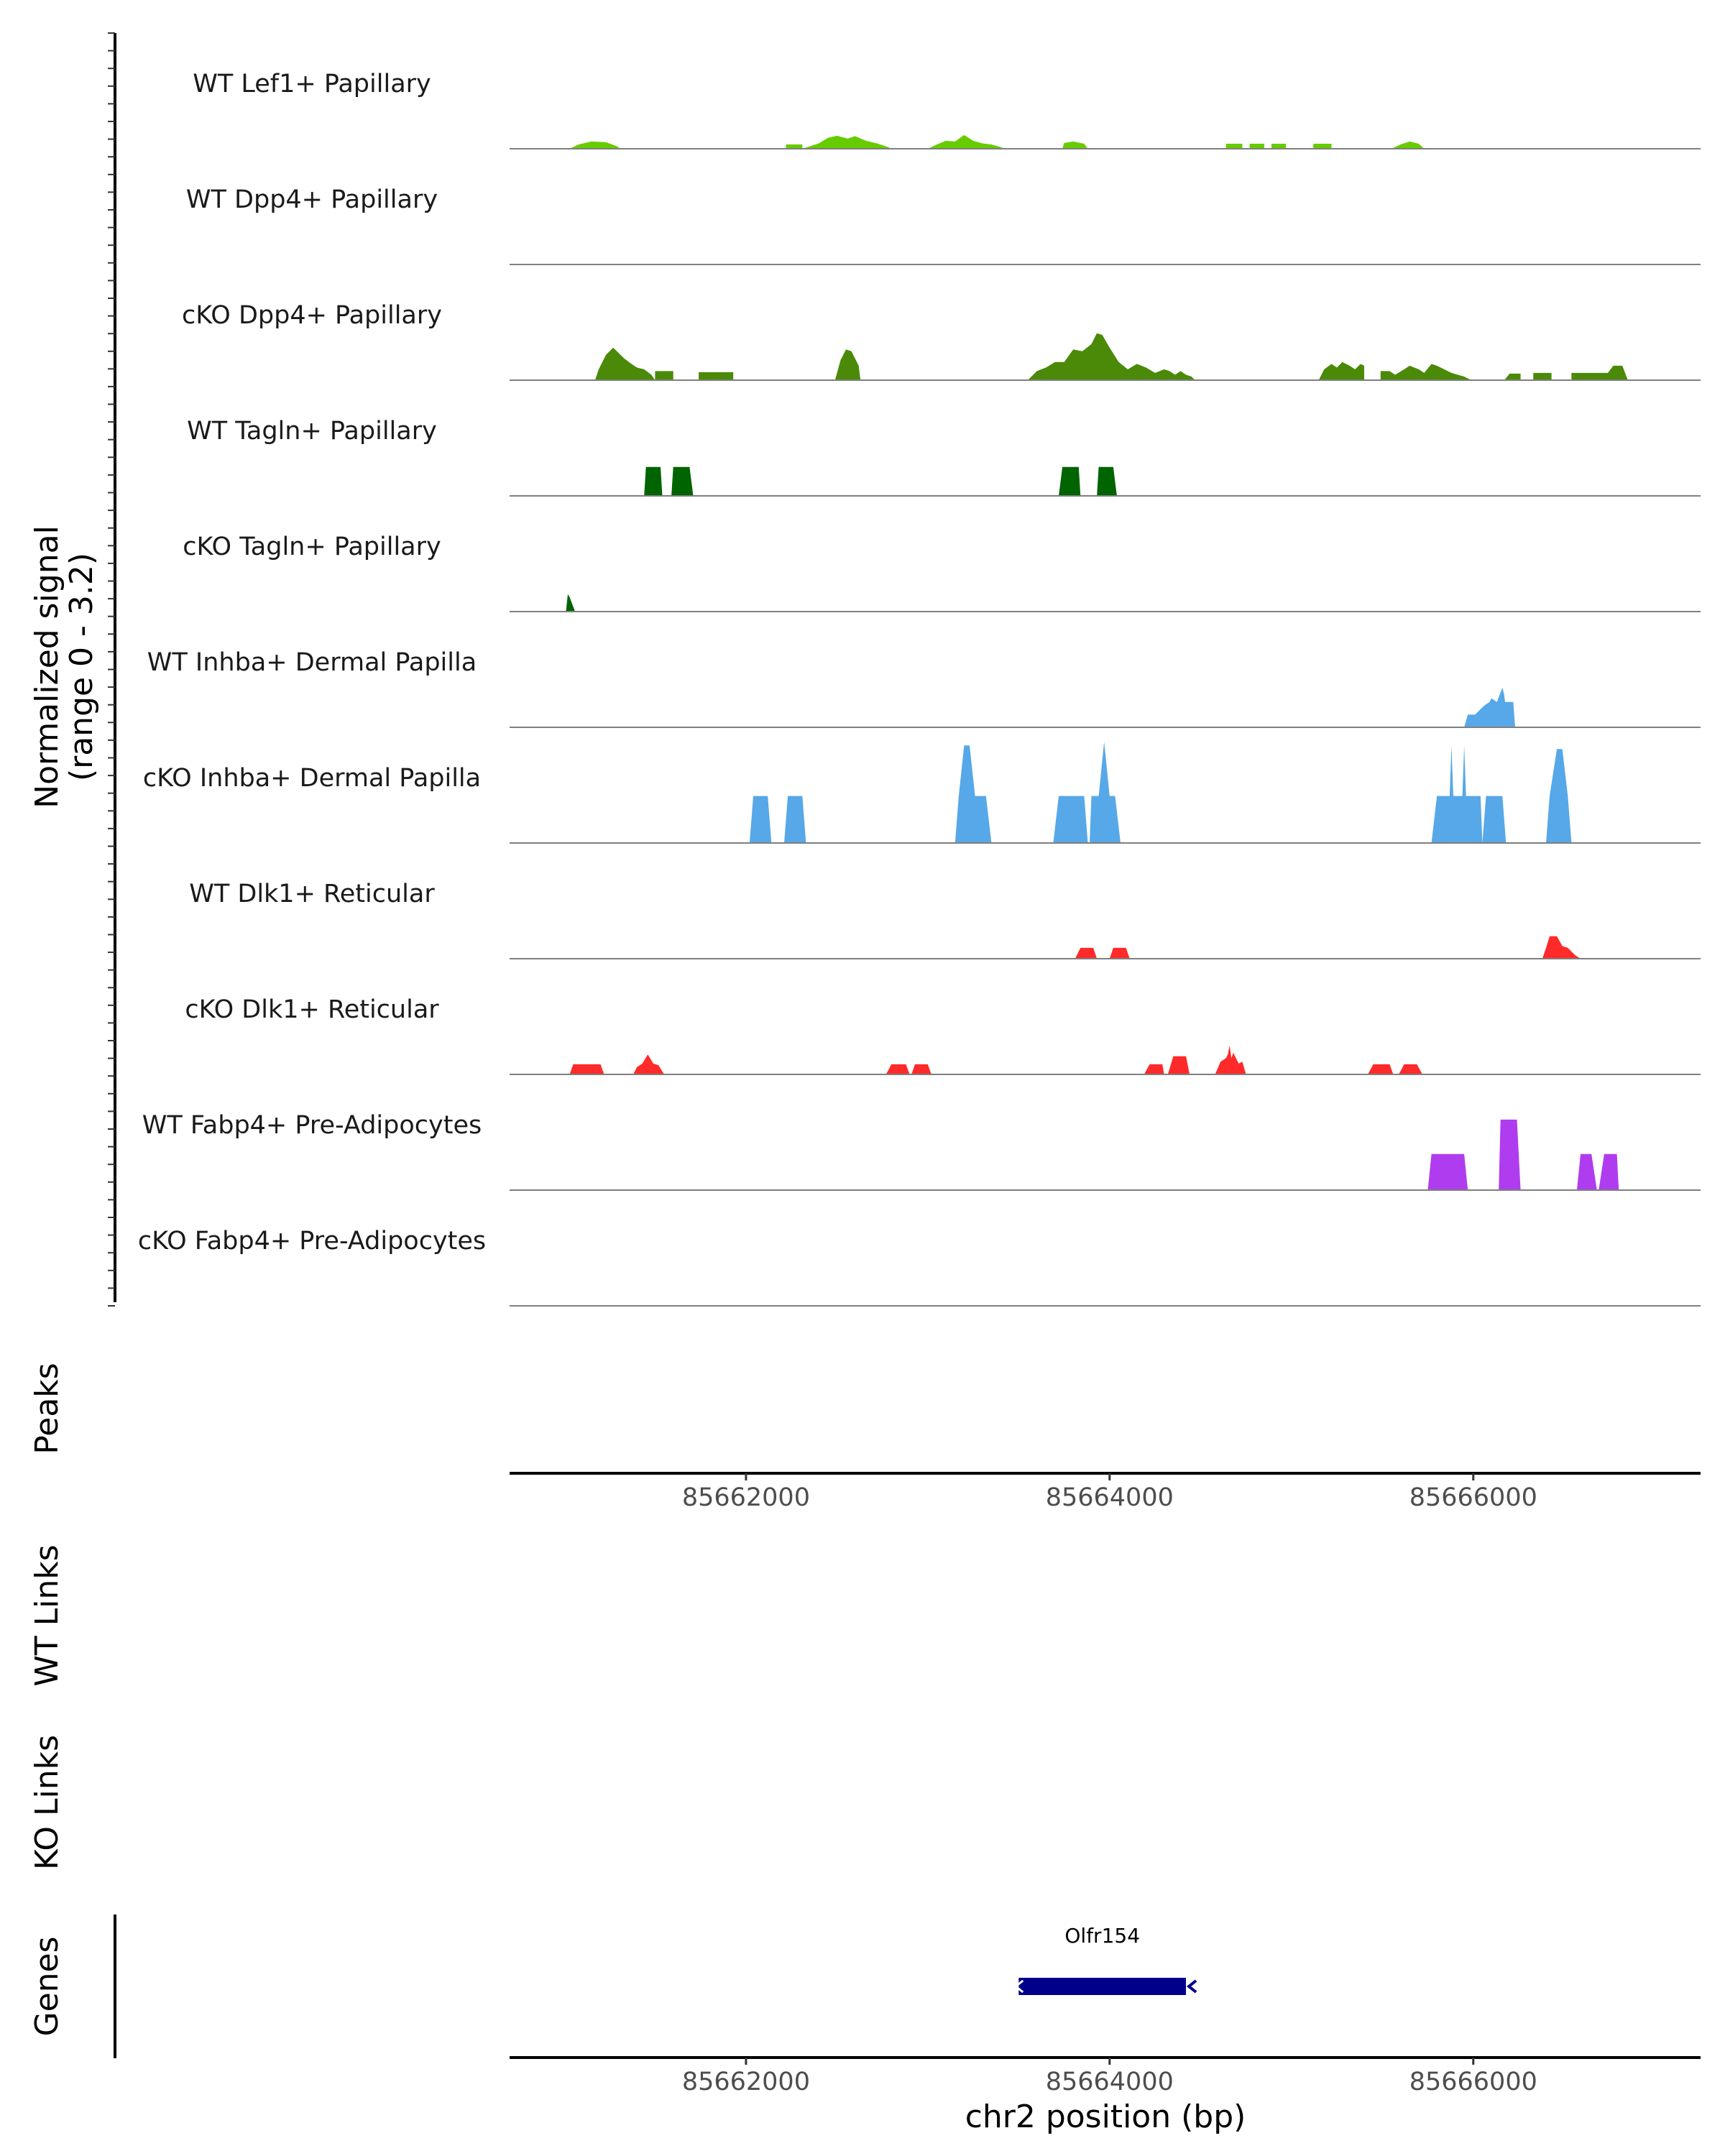 The width and height of the screenshot is (1725, 2156). What do you see at coordinates (1105, 2117) in the screenshot?
I see `x-axis-title: chr2 position (bp)` at bounding box center [1105, 2117].